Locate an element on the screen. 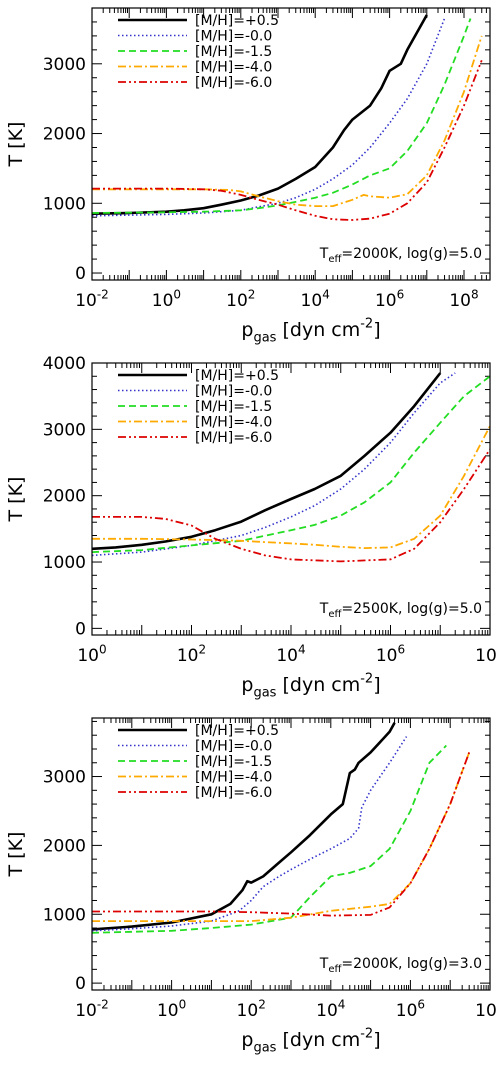  y-tick-label: 4000 is located at coordinates (64, 364).